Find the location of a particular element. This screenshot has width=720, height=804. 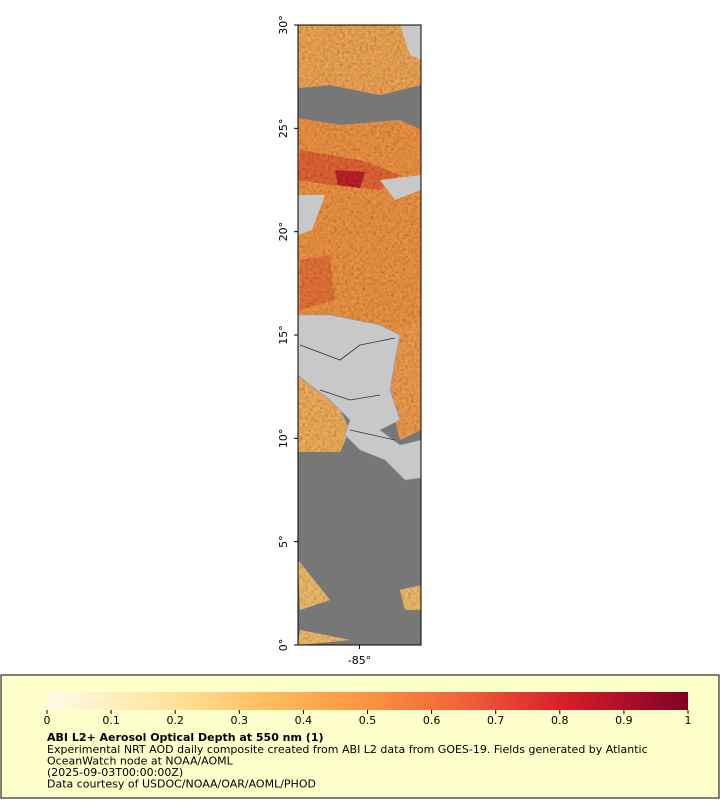

colorbar-tick-label: 0.7 is located at coordinates (496, 720).